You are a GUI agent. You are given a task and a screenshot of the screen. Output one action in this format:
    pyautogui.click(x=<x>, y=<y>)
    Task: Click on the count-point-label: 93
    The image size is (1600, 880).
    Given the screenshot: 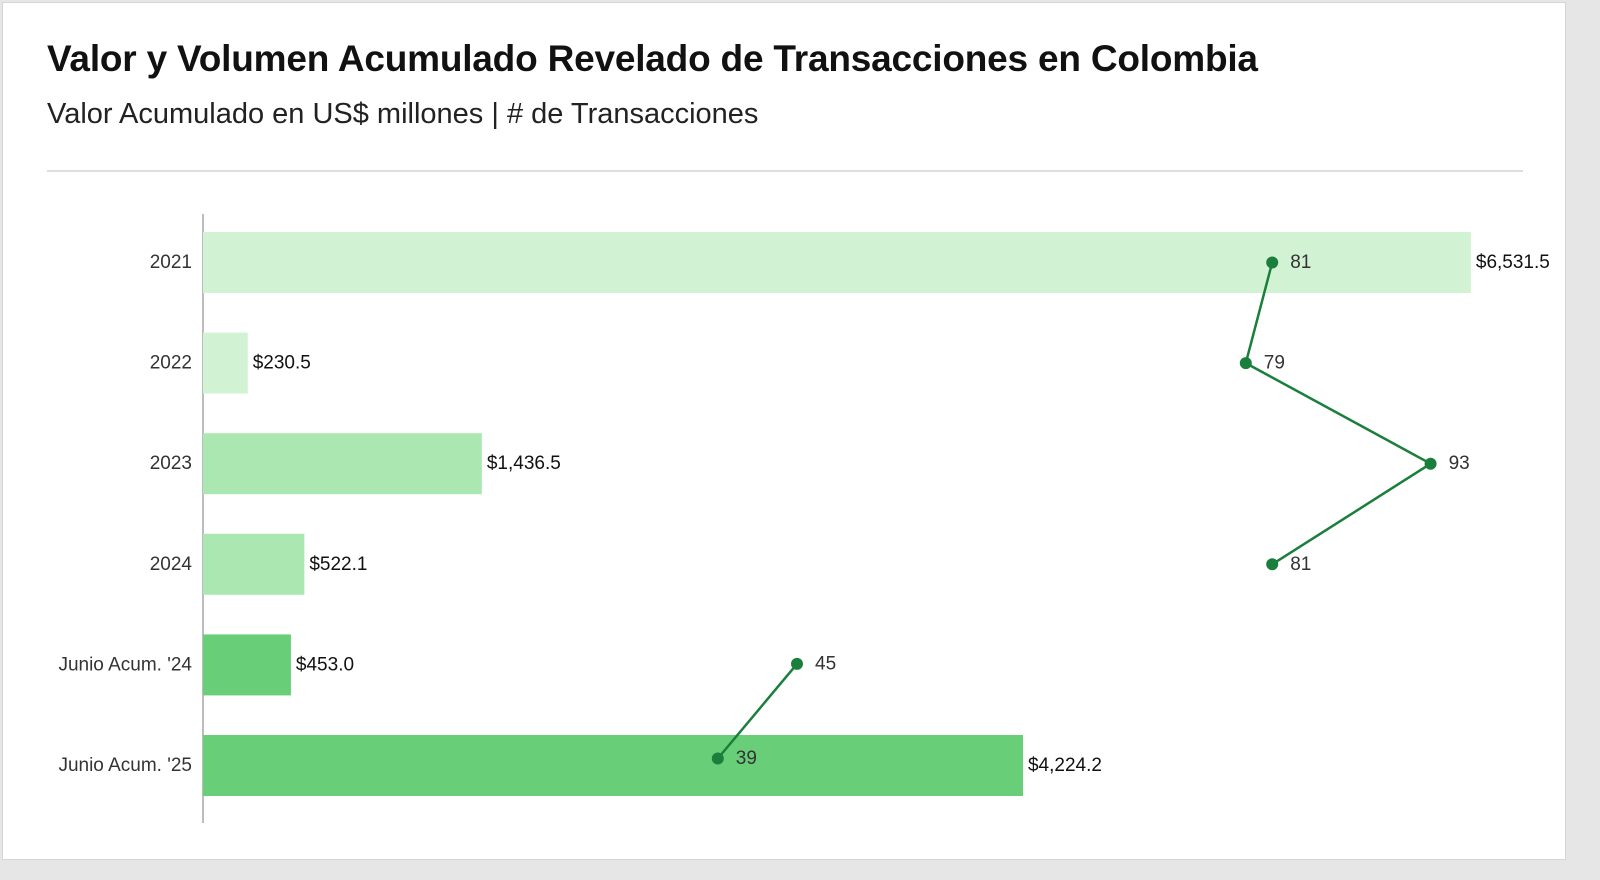 What is the action you would take?
    pyautogui.click(x=1459, y=463)
    